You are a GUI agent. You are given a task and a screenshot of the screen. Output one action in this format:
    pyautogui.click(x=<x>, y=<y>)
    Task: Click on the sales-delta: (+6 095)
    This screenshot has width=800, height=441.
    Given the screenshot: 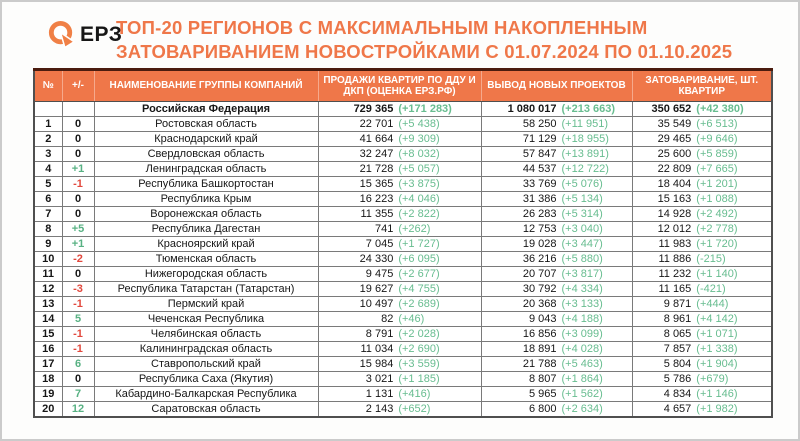 What is the action you would take?
    pyautogui.click(x=419, y=258)
    